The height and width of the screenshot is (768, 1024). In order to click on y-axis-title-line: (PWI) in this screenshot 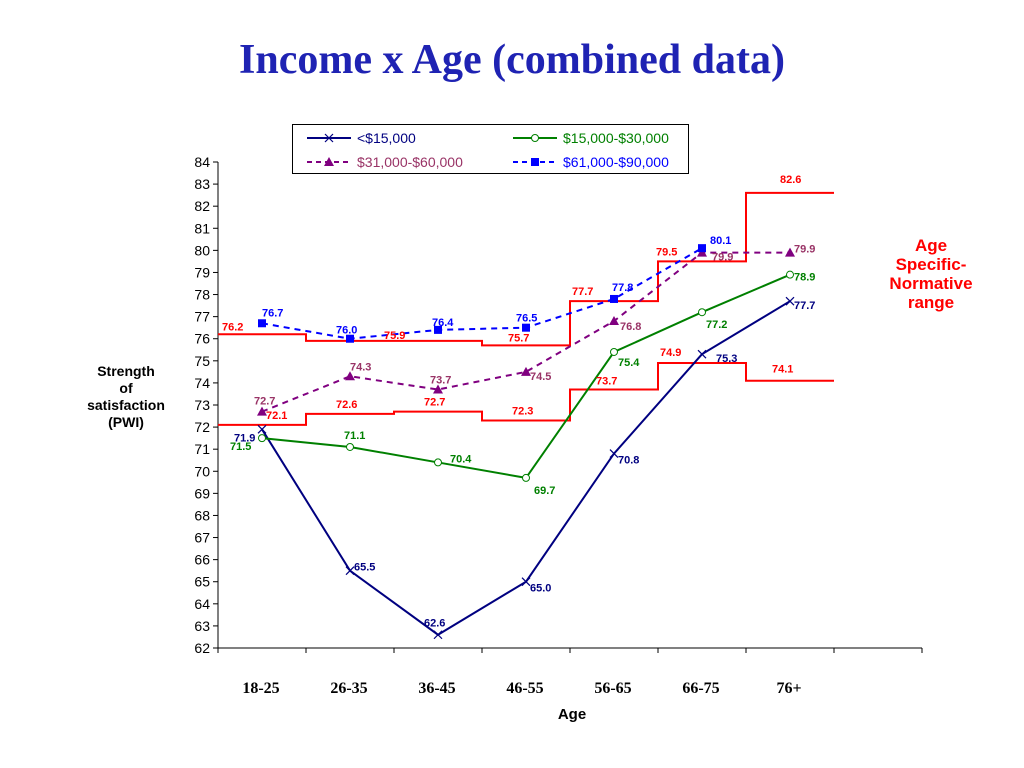, I will do `click(126, 422)`.